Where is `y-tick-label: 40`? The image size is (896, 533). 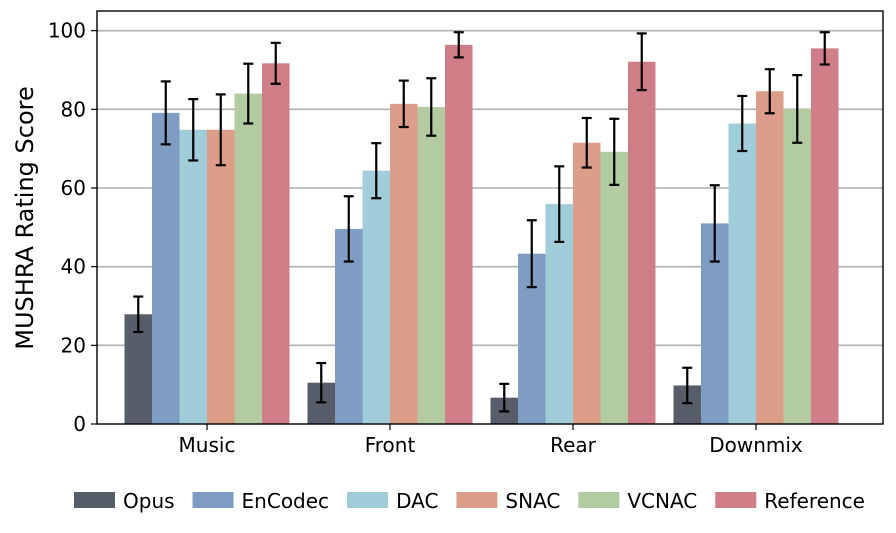 y-tick-label: 40 is located at coordinates (73, 267).